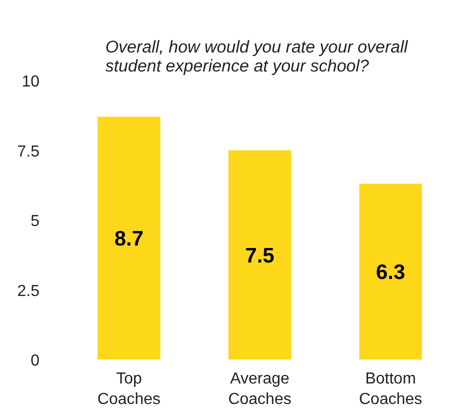 The width and height of the screenshot is (467, 419). Describe the element at coordinates (28, 291) in the screenshot. I see `y-tick-label: 2.5` at that location.